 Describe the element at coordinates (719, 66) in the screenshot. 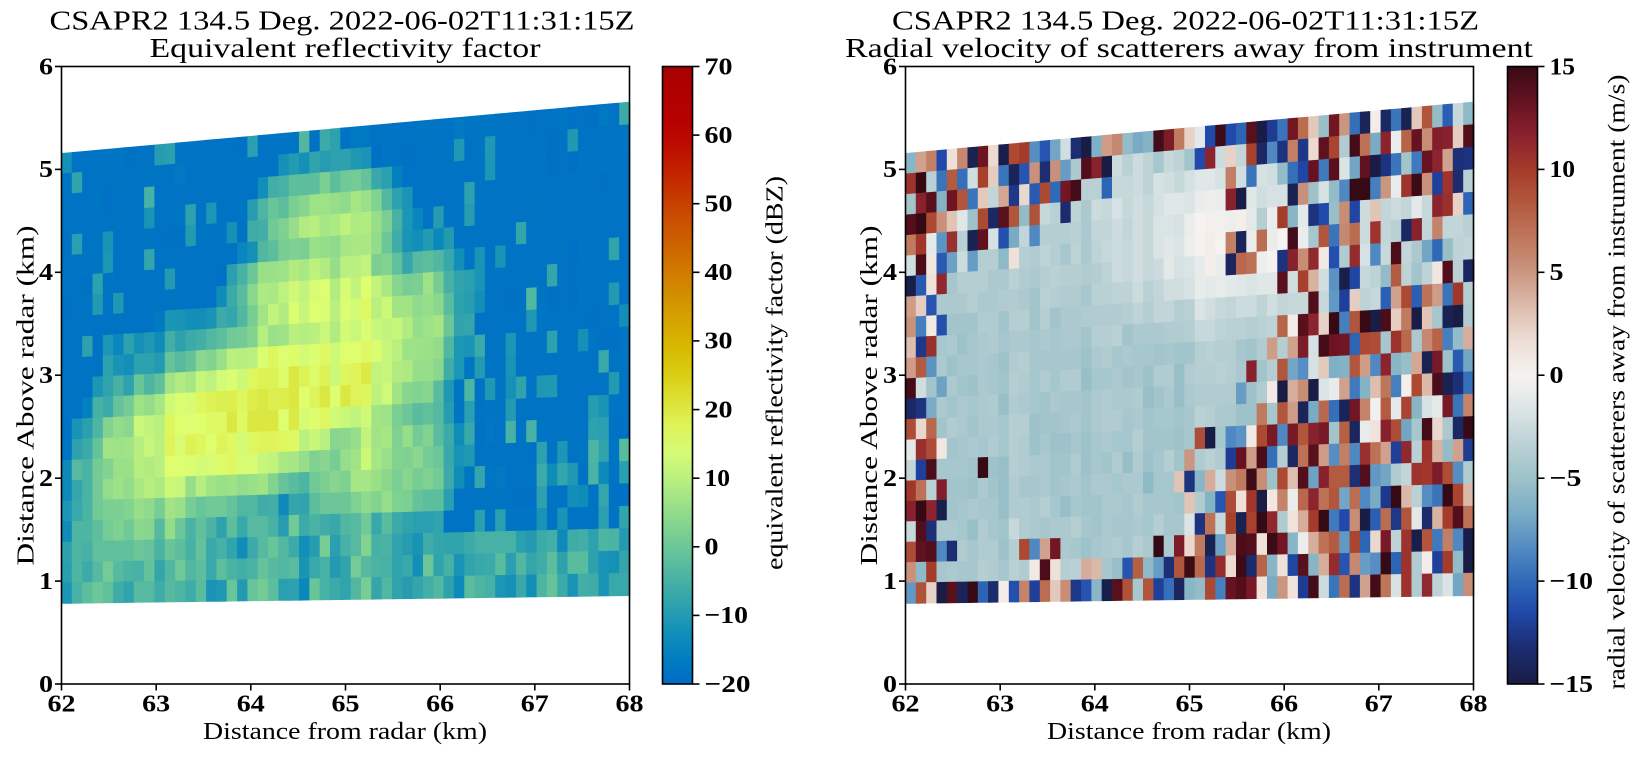

I see `svg-text: 70` at that location.